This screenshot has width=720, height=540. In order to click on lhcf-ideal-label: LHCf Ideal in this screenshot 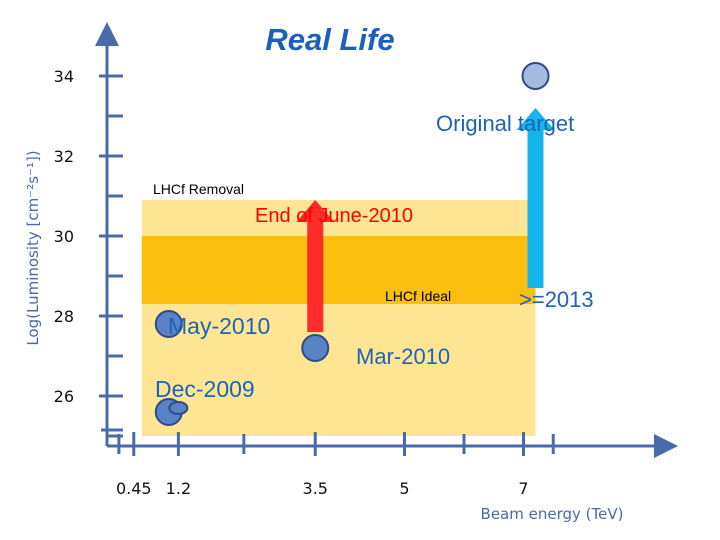, I will do `click(418, 296)`.